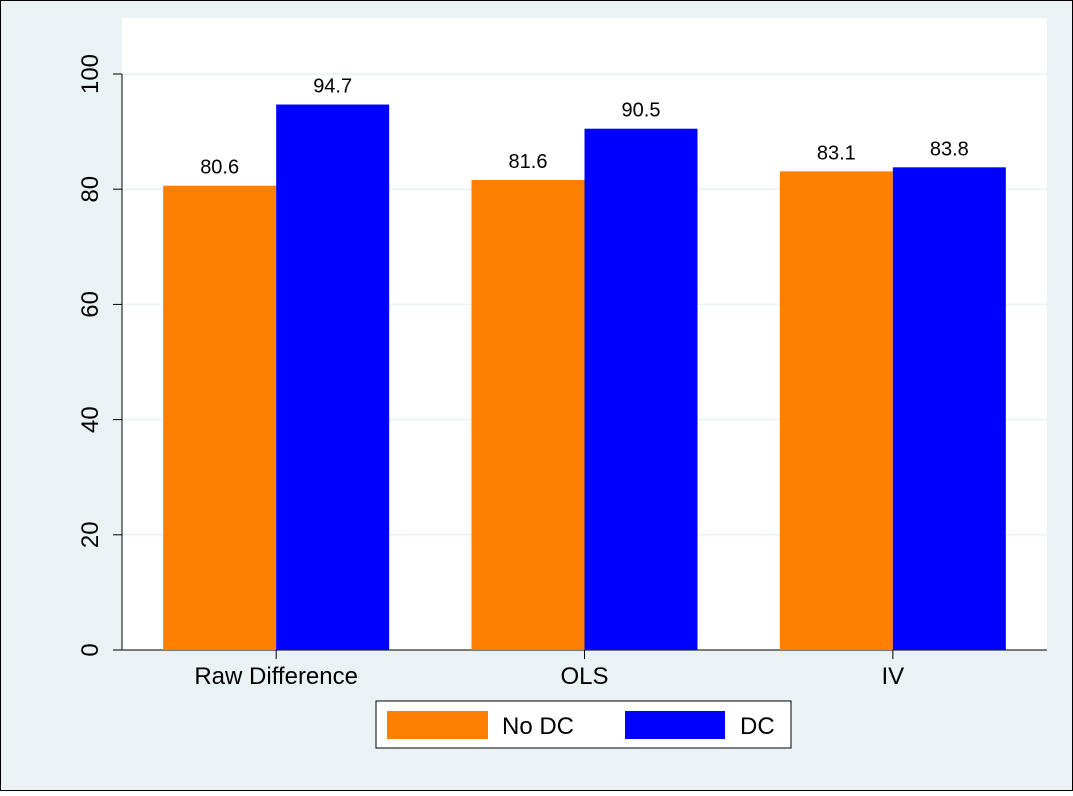 The width and height of the screenshot is (1073, 796). What do you see at coordinates (90, 649) in the screenshot?
I see `y-tick-label: 0` at bounding box center [90, 649].